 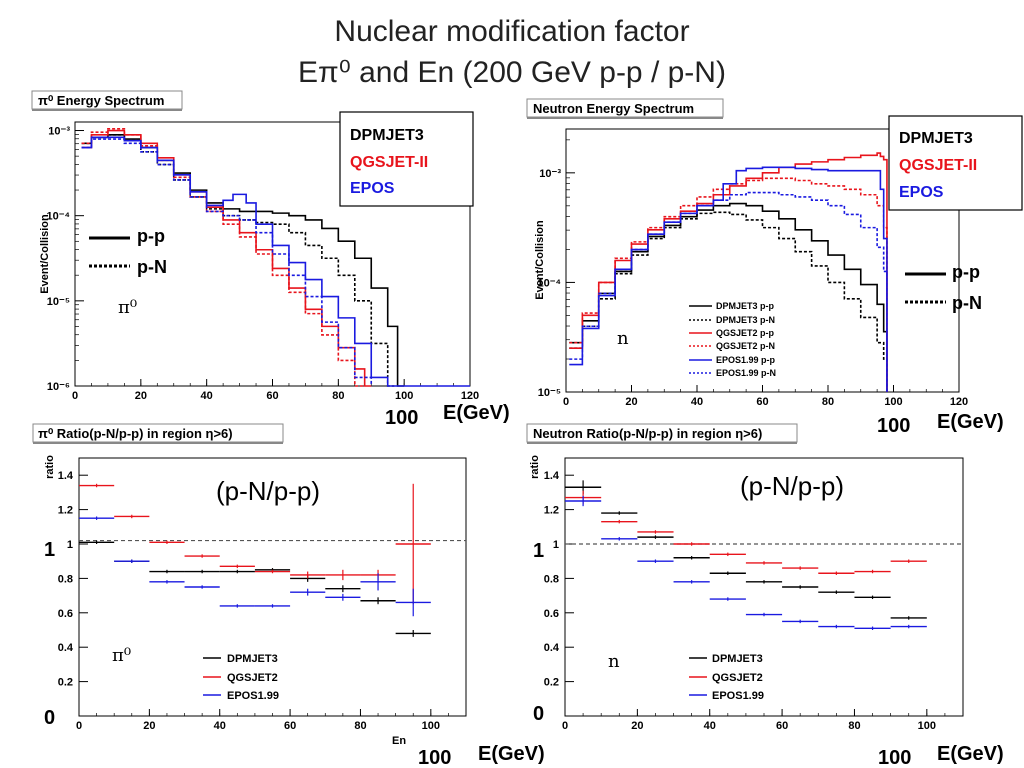 I want to click on neutron_ratio-ytick-label: 1, so click(x=556, y=545).